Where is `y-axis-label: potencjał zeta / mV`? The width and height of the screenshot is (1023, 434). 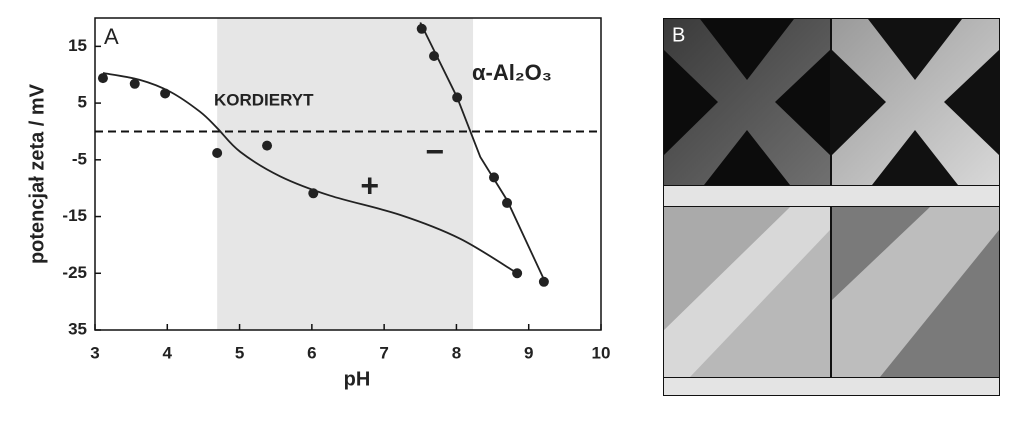
y-axis-label: potencjał zeta / mV is located at coordinates (37, 173).